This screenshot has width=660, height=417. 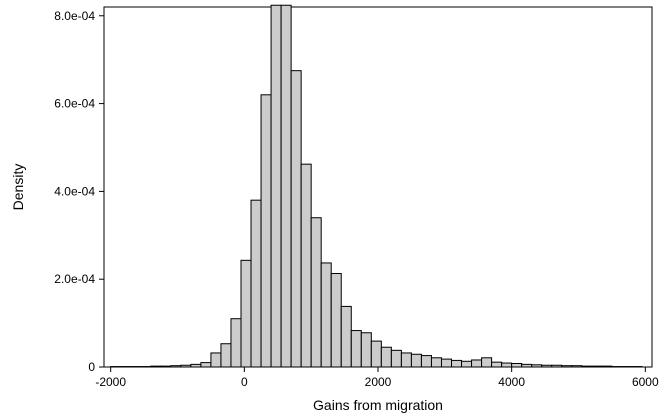 What do you see at coordinates (244, 382) in the screenshot?
I see `x-tick-label: 0` at bounding box center [244, 382].